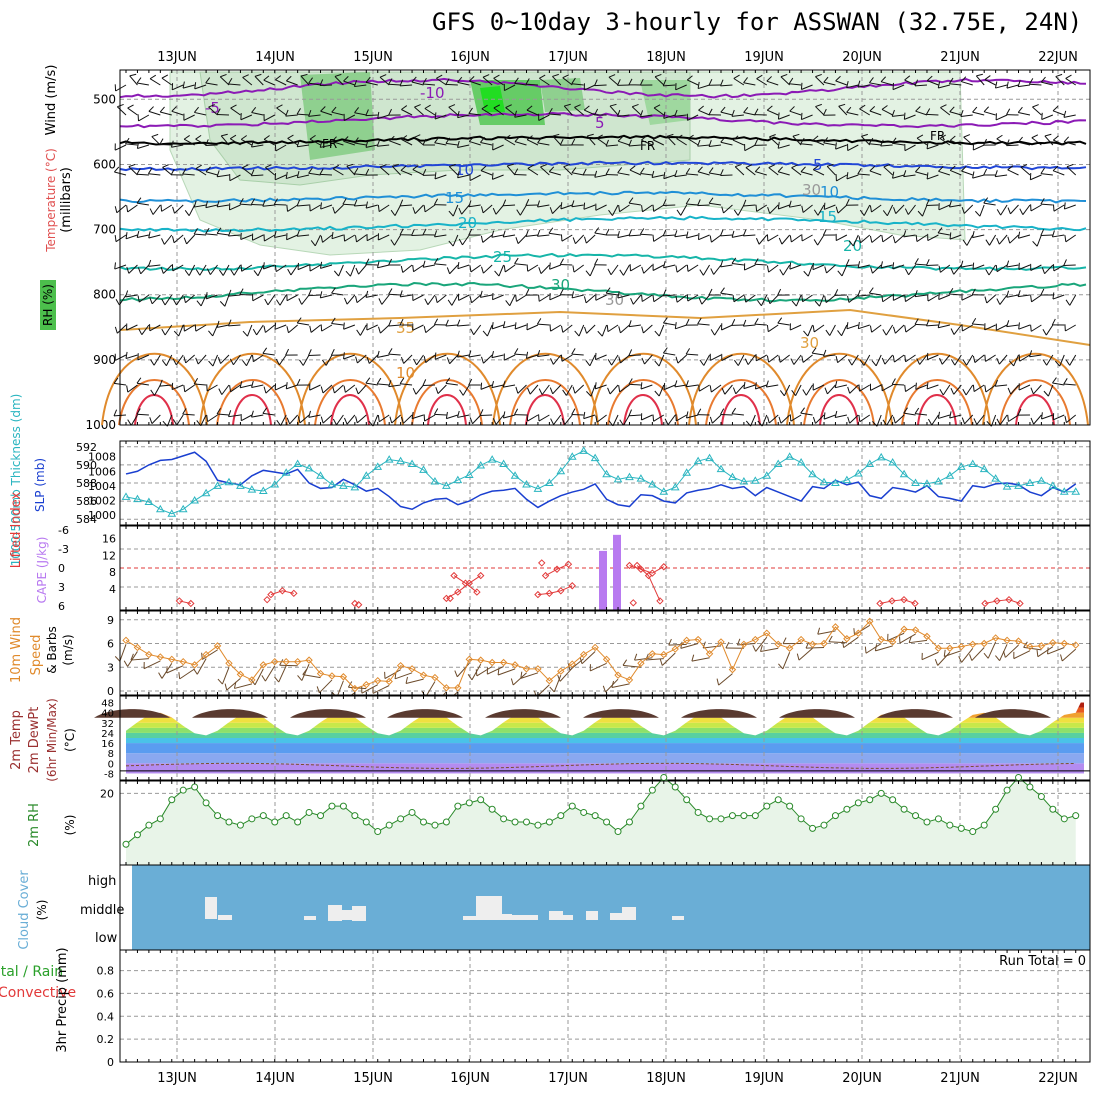  What do you see at coordinates (1058, 1078) in the screenshot?
I see `date-label-bottom: 22JUN` at bounding box center [1058, 1078].